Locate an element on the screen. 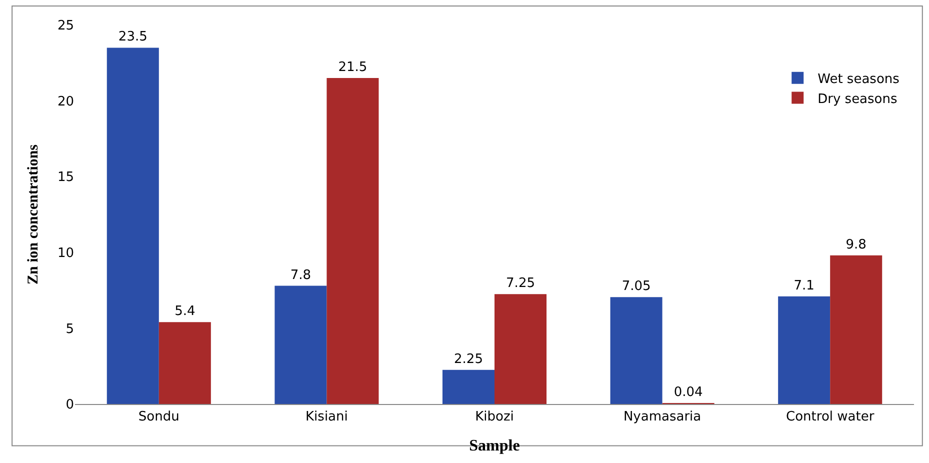 The image size is (929, 463). y-axis-title: Zn ion concentrations is located at coordinates (34, 214).